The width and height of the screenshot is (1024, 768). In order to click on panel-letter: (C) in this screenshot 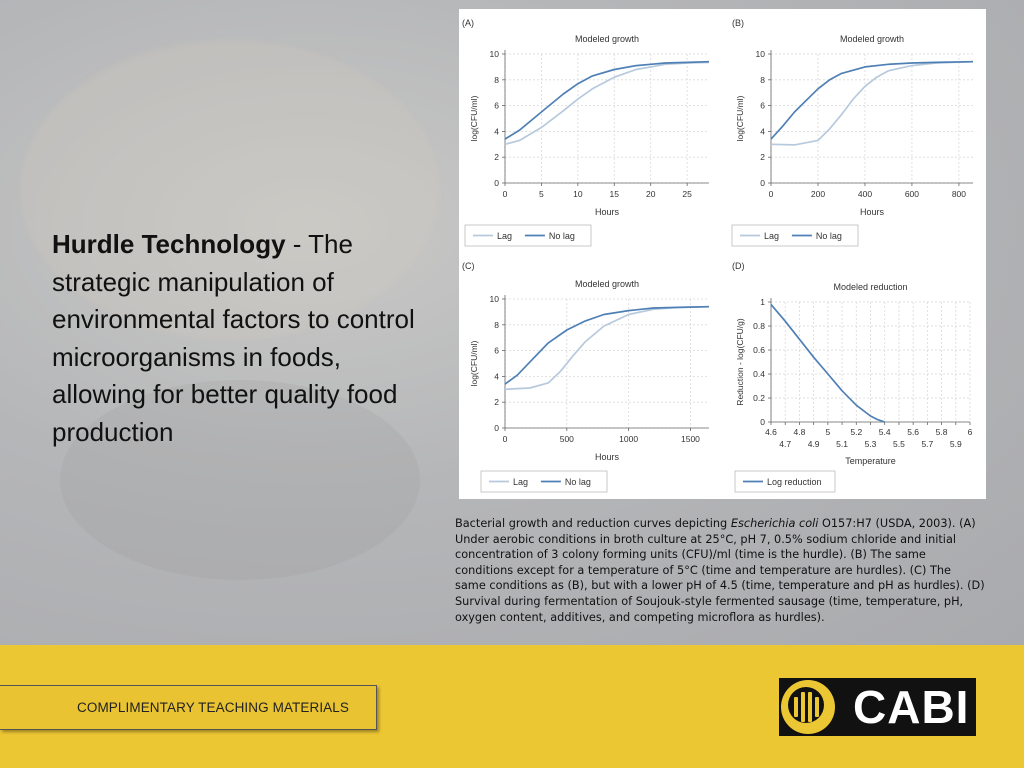, I will do `click(468, 266)`.